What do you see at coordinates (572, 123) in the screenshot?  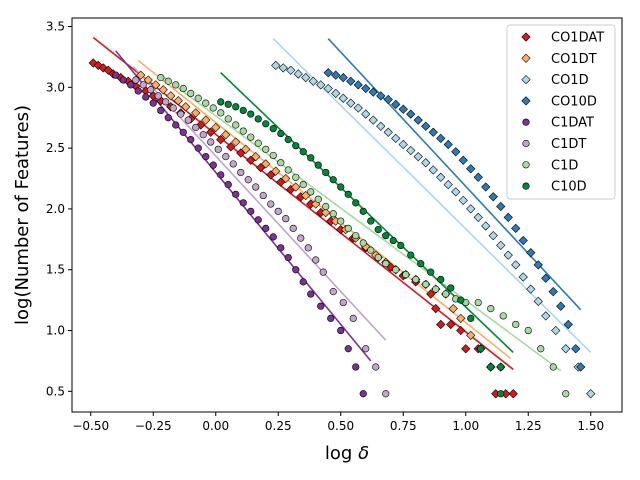 I see `legend-label-c1dat: C1DAT` at bounding box center [572, 123].